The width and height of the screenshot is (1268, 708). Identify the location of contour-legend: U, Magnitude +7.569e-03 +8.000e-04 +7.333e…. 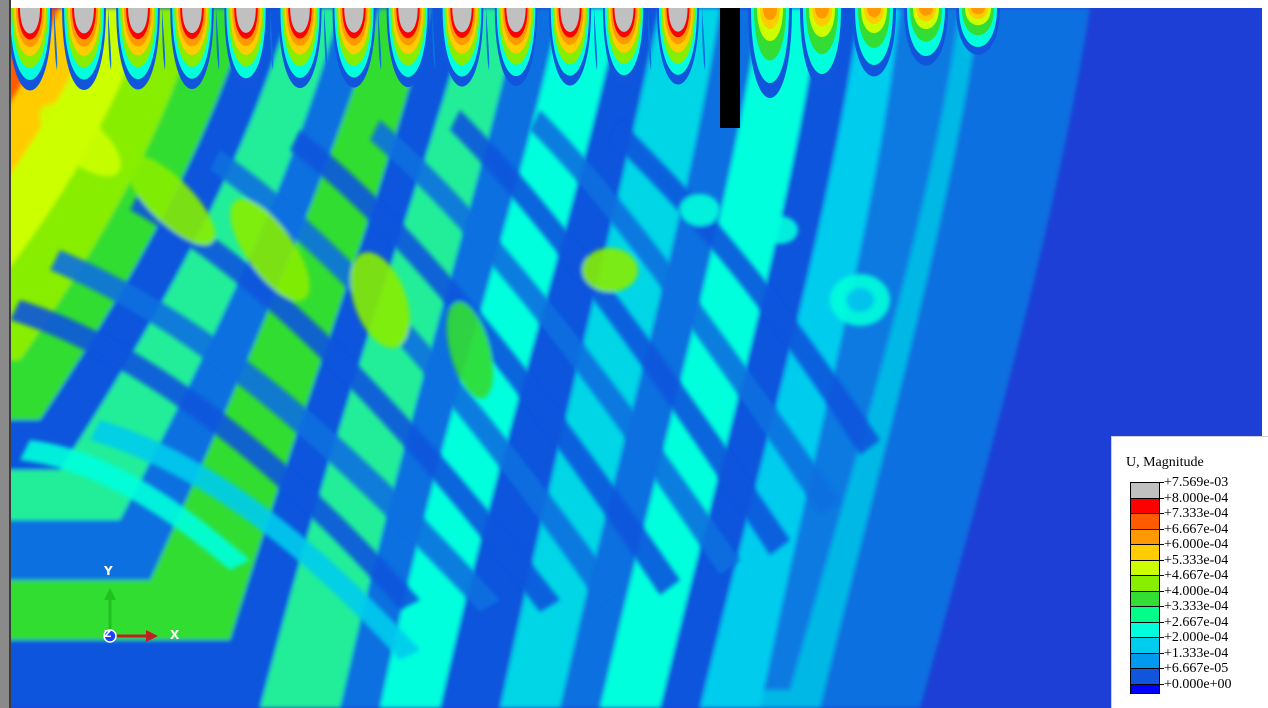
(1189, 572).